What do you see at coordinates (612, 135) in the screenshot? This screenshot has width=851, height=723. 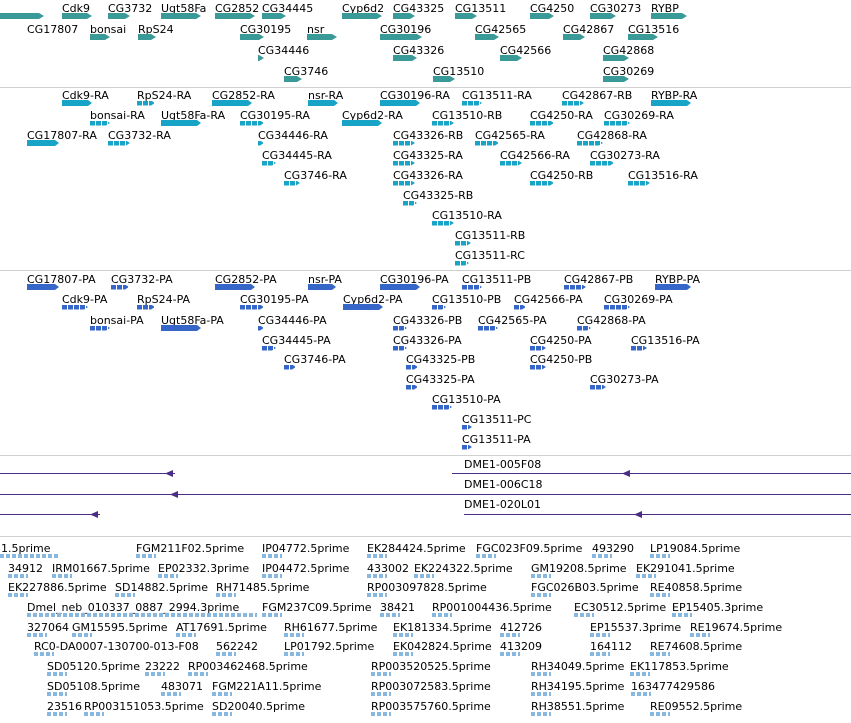 I see `feature-label: CG42868-RA` at bounding box center [612, 135].